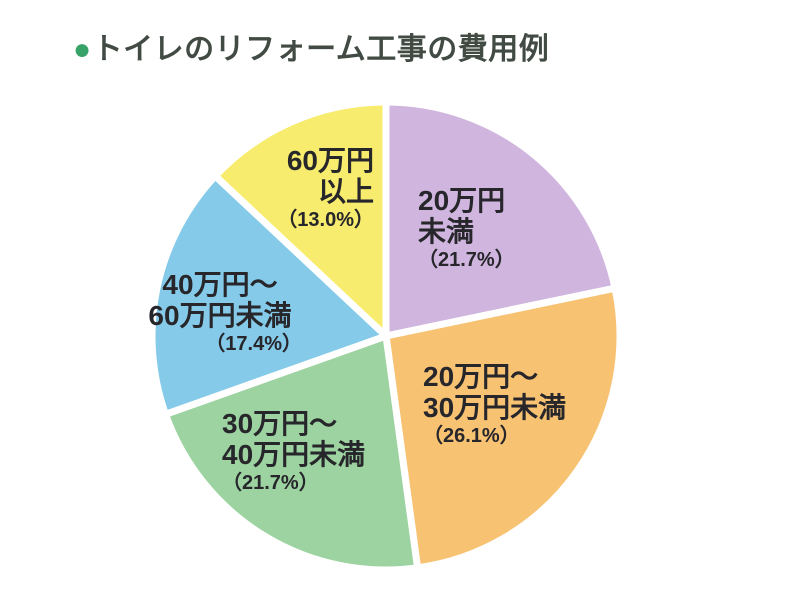 The image size is (800, 600). I want to click on pie-label-300k-400k: 30万円～ 40万円未満 （21.7%）, so click(293, 452).